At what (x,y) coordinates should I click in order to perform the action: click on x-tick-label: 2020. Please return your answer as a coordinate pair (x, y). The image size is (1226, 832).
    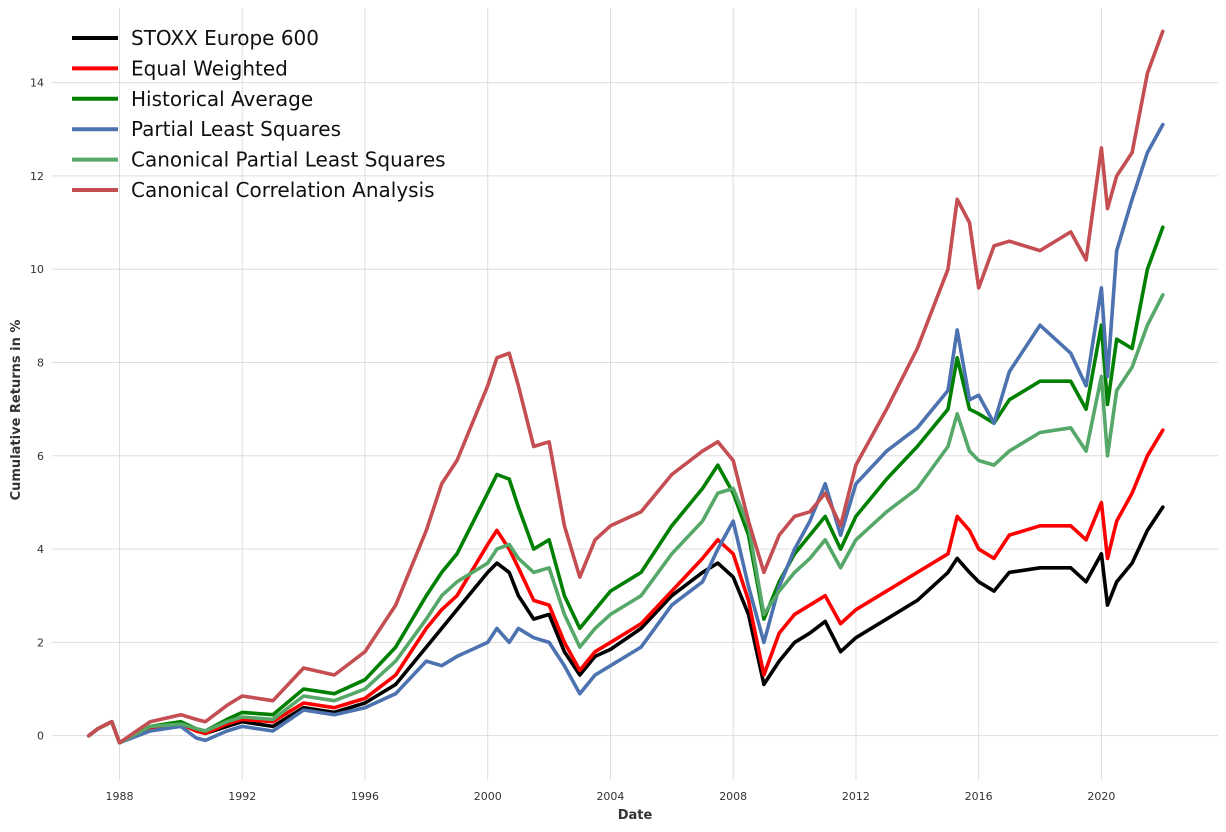
    Looking at the image, I should click on (1101, 796).